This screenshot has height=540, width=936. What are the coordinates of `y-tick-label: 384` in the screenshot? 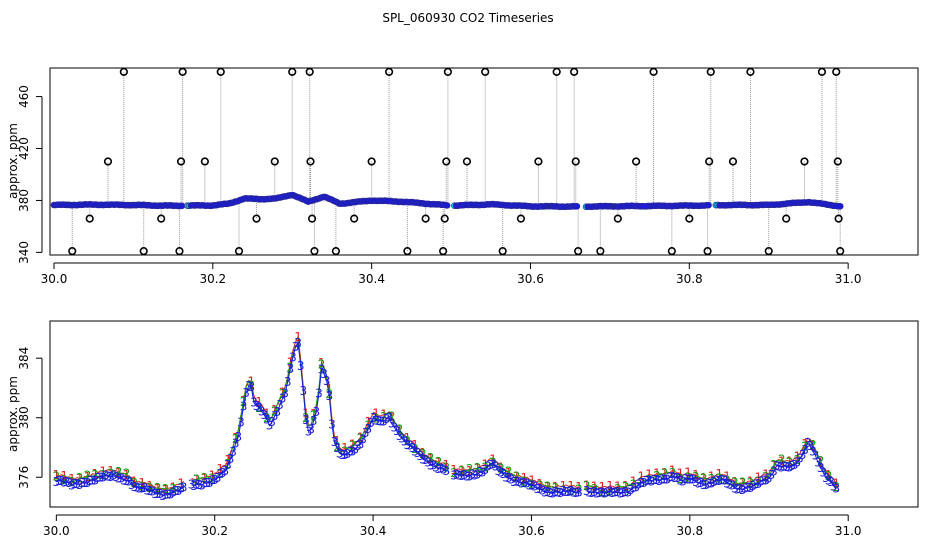 It's located at (24, 358).